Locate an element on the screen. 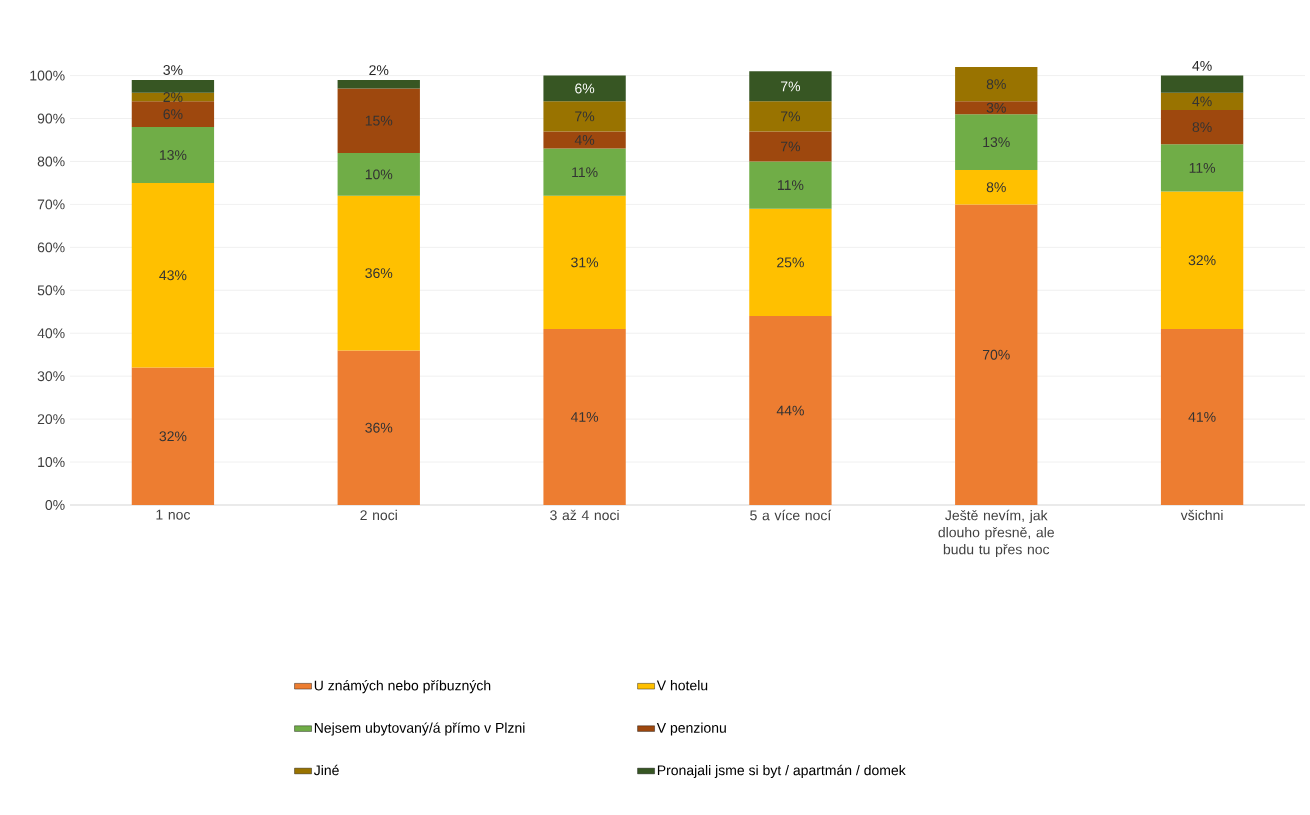  data-label: 10% is located at coordinates (379, 174).